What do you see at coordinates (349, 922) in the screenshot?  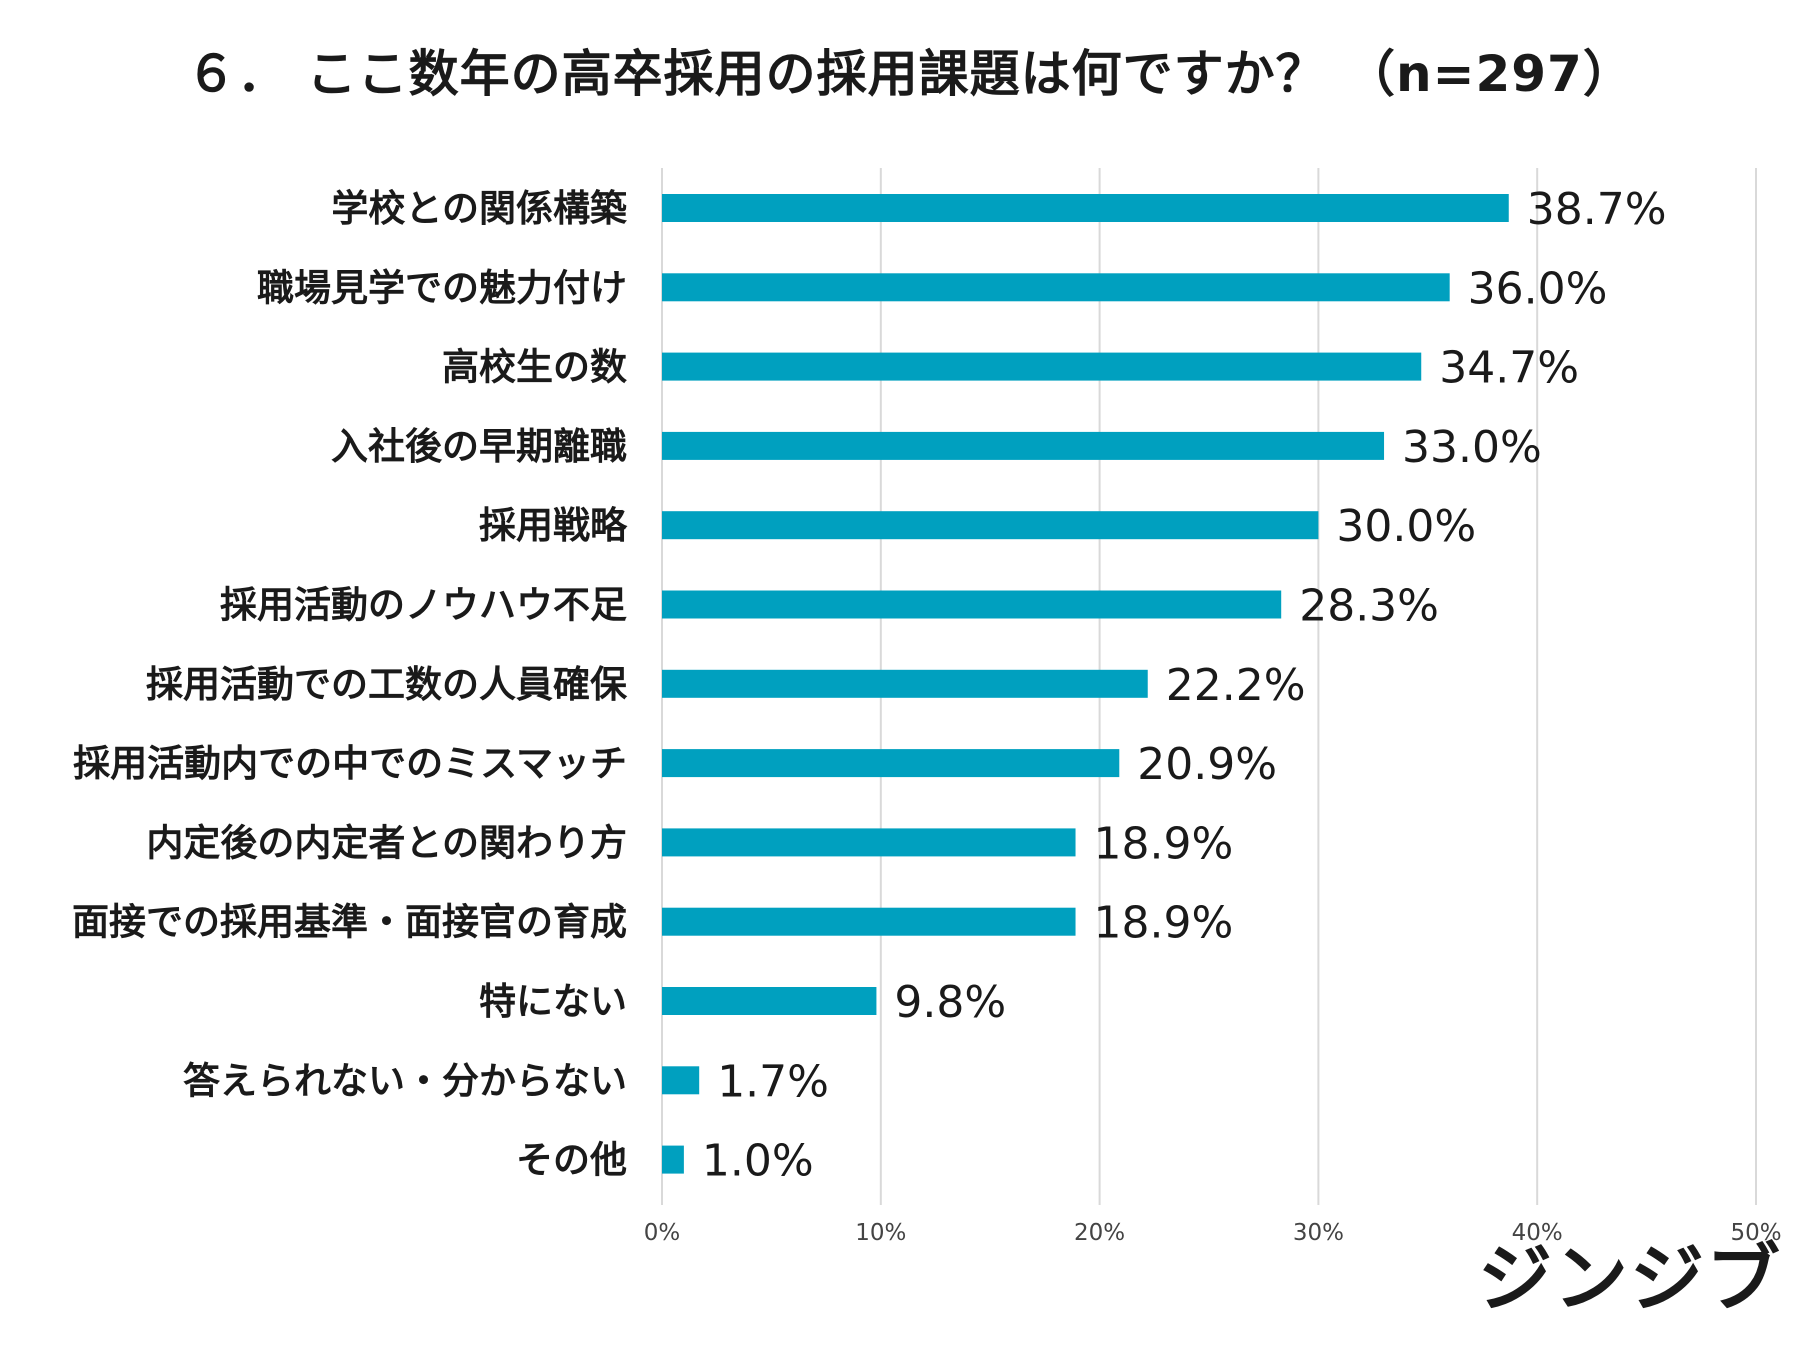 I see `category-label: 面接での採用基準・面接官の育成` at bounding box center [349, 922].